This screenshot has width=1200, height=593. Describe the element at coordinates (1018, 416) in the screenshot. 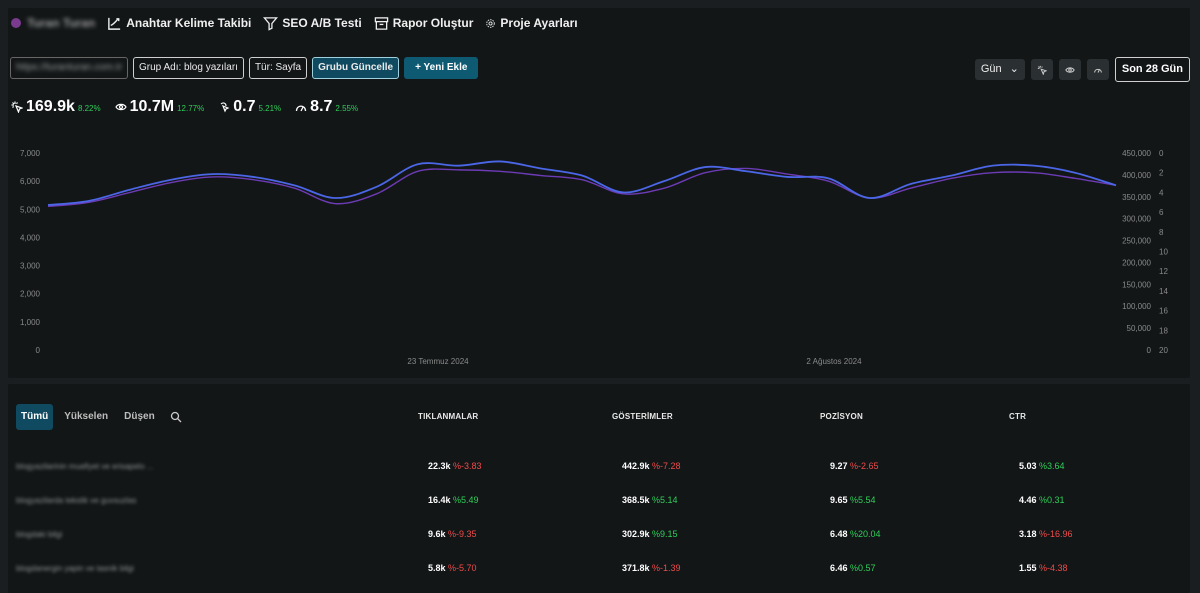

I see `header-ctr: CTR` at that location.